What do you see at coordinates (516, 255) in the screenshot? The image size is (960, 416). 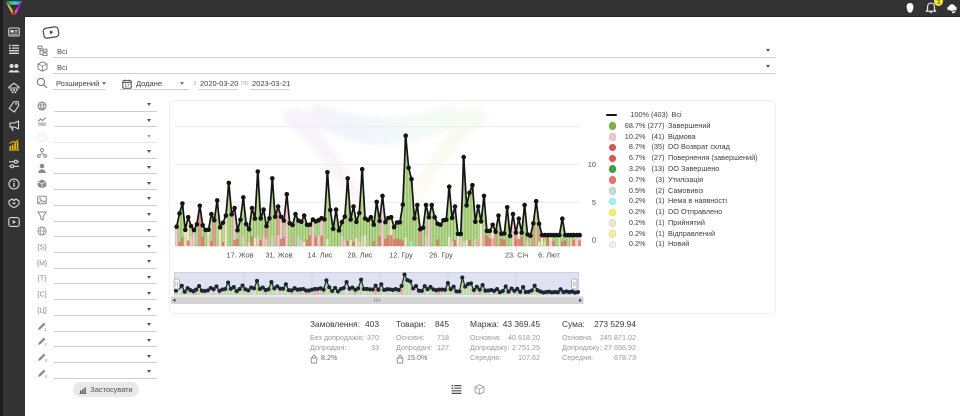 I see `svg-text: 23. Січ` at bounding box center [516, 255].